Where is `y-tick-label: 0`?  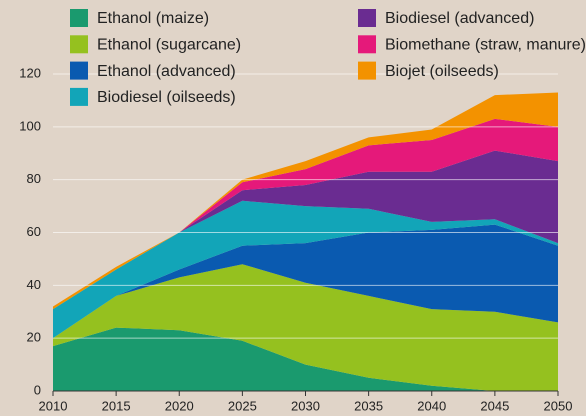 y-tick-label: 0 is located at coordinates (37, 389).